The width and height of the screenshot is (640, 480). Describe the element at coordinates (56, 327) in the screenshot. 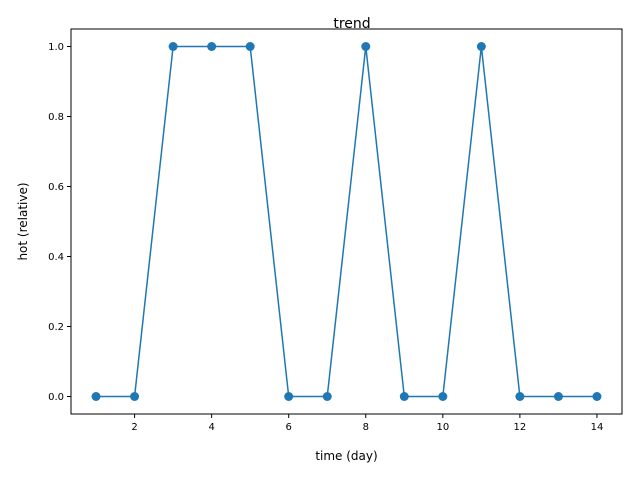

I see `y-tick-label: 0.2` at that location.